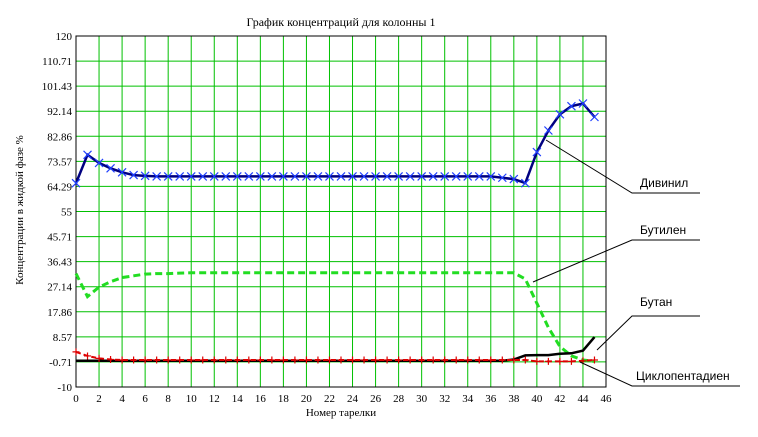 The height and width of the screenshot is (437, 758). What do you see at coordinates (60, 363) in the screenshot?
I see `y-tick-label: -0.71` at bounding box center [60, 363].